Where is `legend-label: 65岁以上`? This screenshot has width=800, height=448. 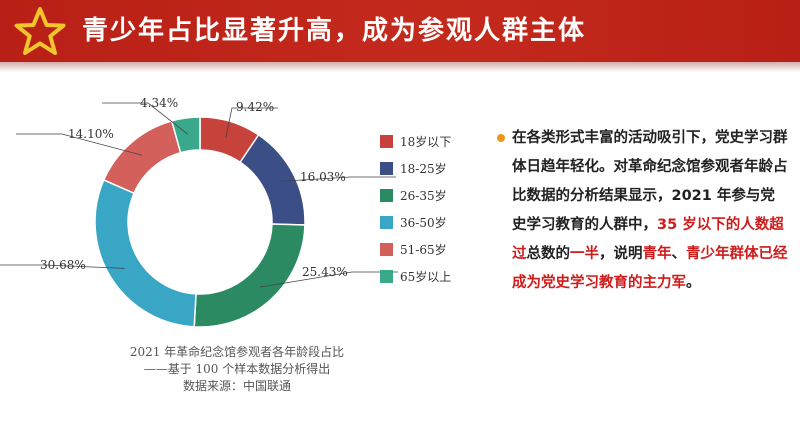
legend-label: 65岁以上 is located at coordinates (426, 276).